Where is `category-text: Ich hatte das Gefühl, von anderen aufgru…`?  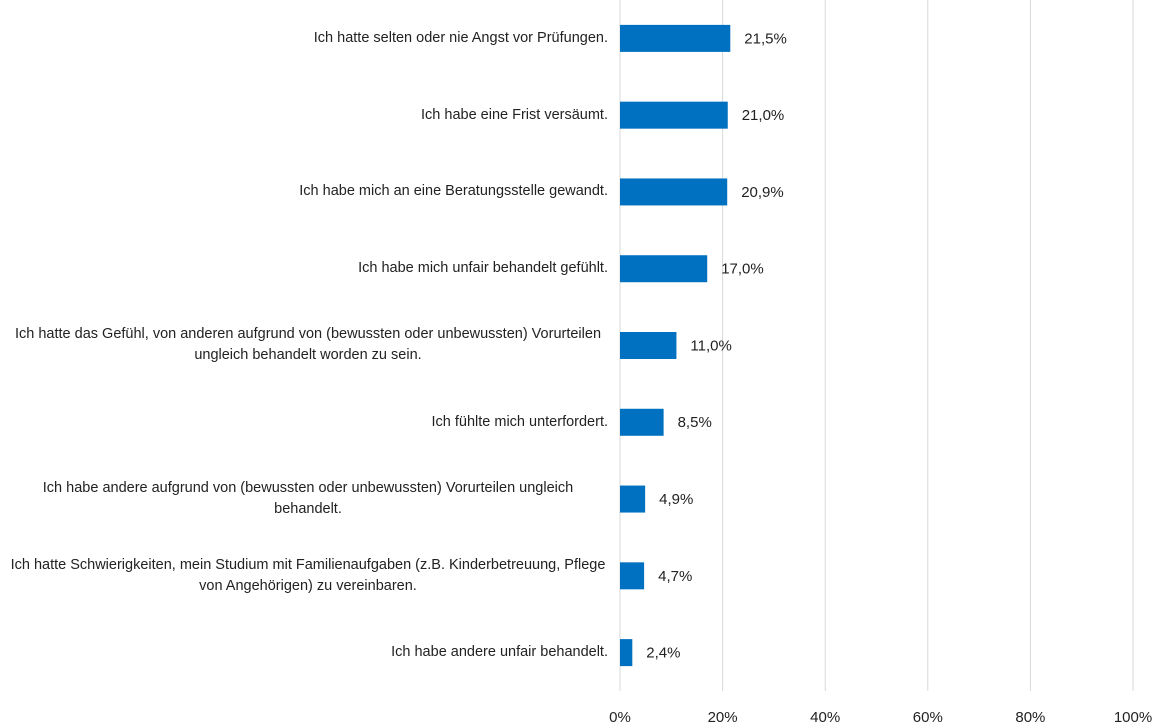
category-text: Ich hatte das Gefühl, von anderen aufgru… is located at coordinates (308, 345).